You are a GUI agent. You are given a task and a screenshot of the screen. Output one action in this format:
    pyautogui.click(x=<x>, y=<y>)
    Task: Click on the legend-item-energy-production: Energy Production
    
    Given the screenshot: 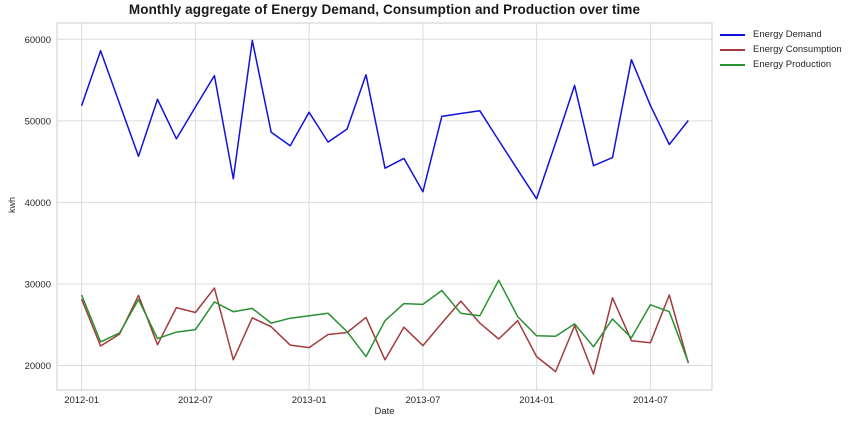 What is the action you would take?
    pyautogui.click(x=781, y=64)
    